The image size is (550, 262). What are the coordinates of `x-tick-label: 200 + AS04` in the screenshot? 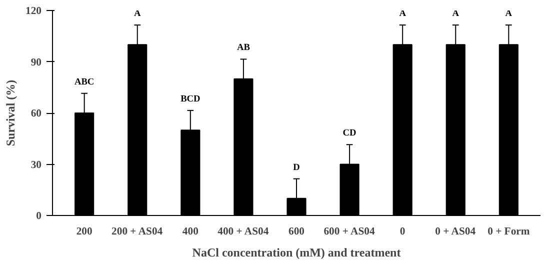 It's located at (138, 232).